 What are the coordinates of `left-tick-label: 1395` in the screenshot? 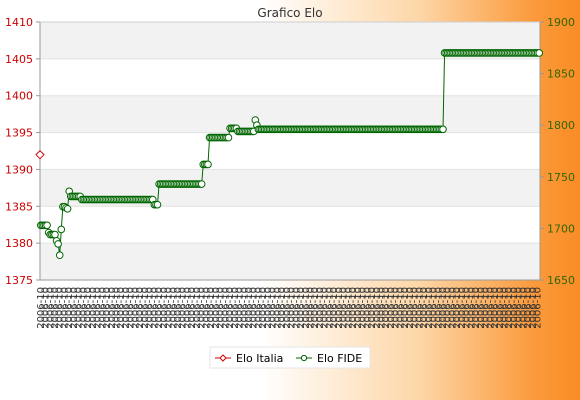 It's located at (19, 133).